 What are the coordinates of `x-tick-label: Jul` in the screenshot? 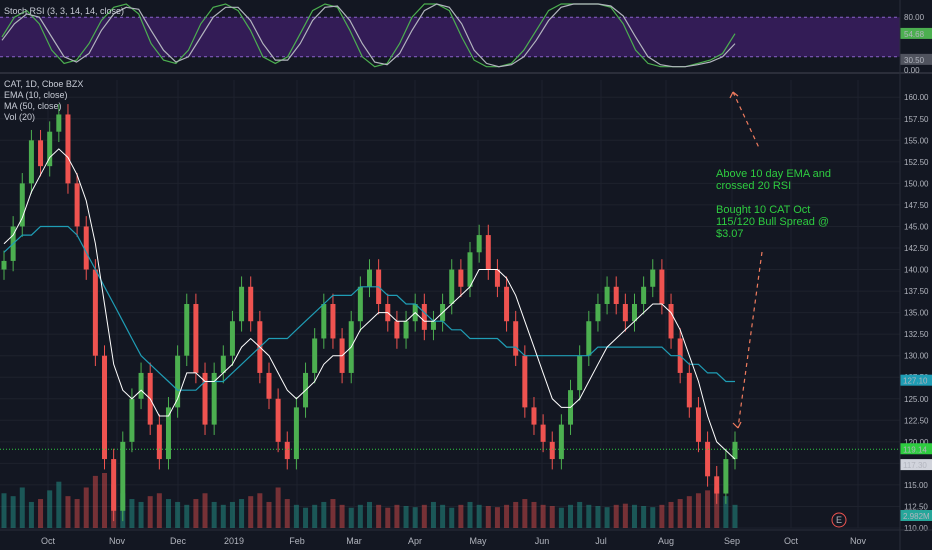 It's located at (601, 541).